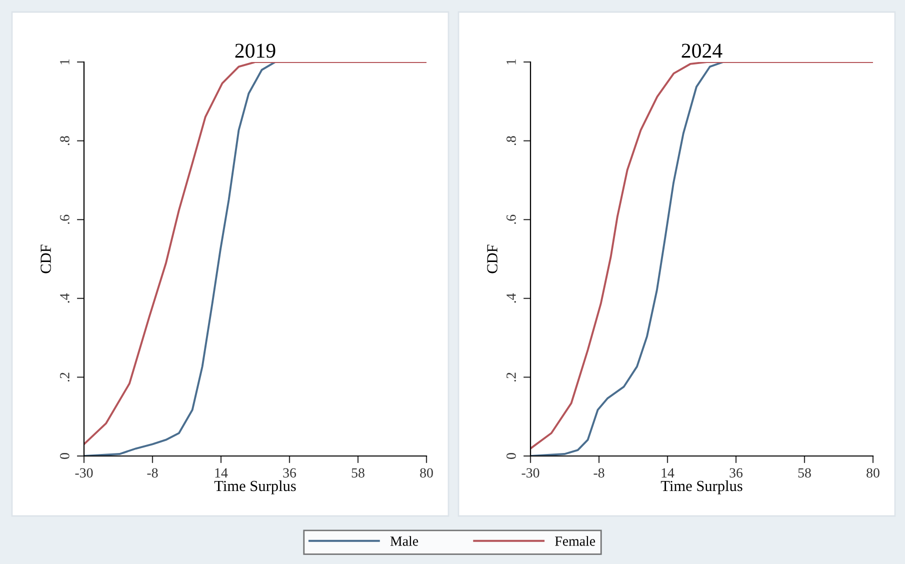 The image size is (905, 564). What do you see at coordinates (404, 541) in the screenshot?
I see `legend-label: Male` at bounding box center [404, 541].